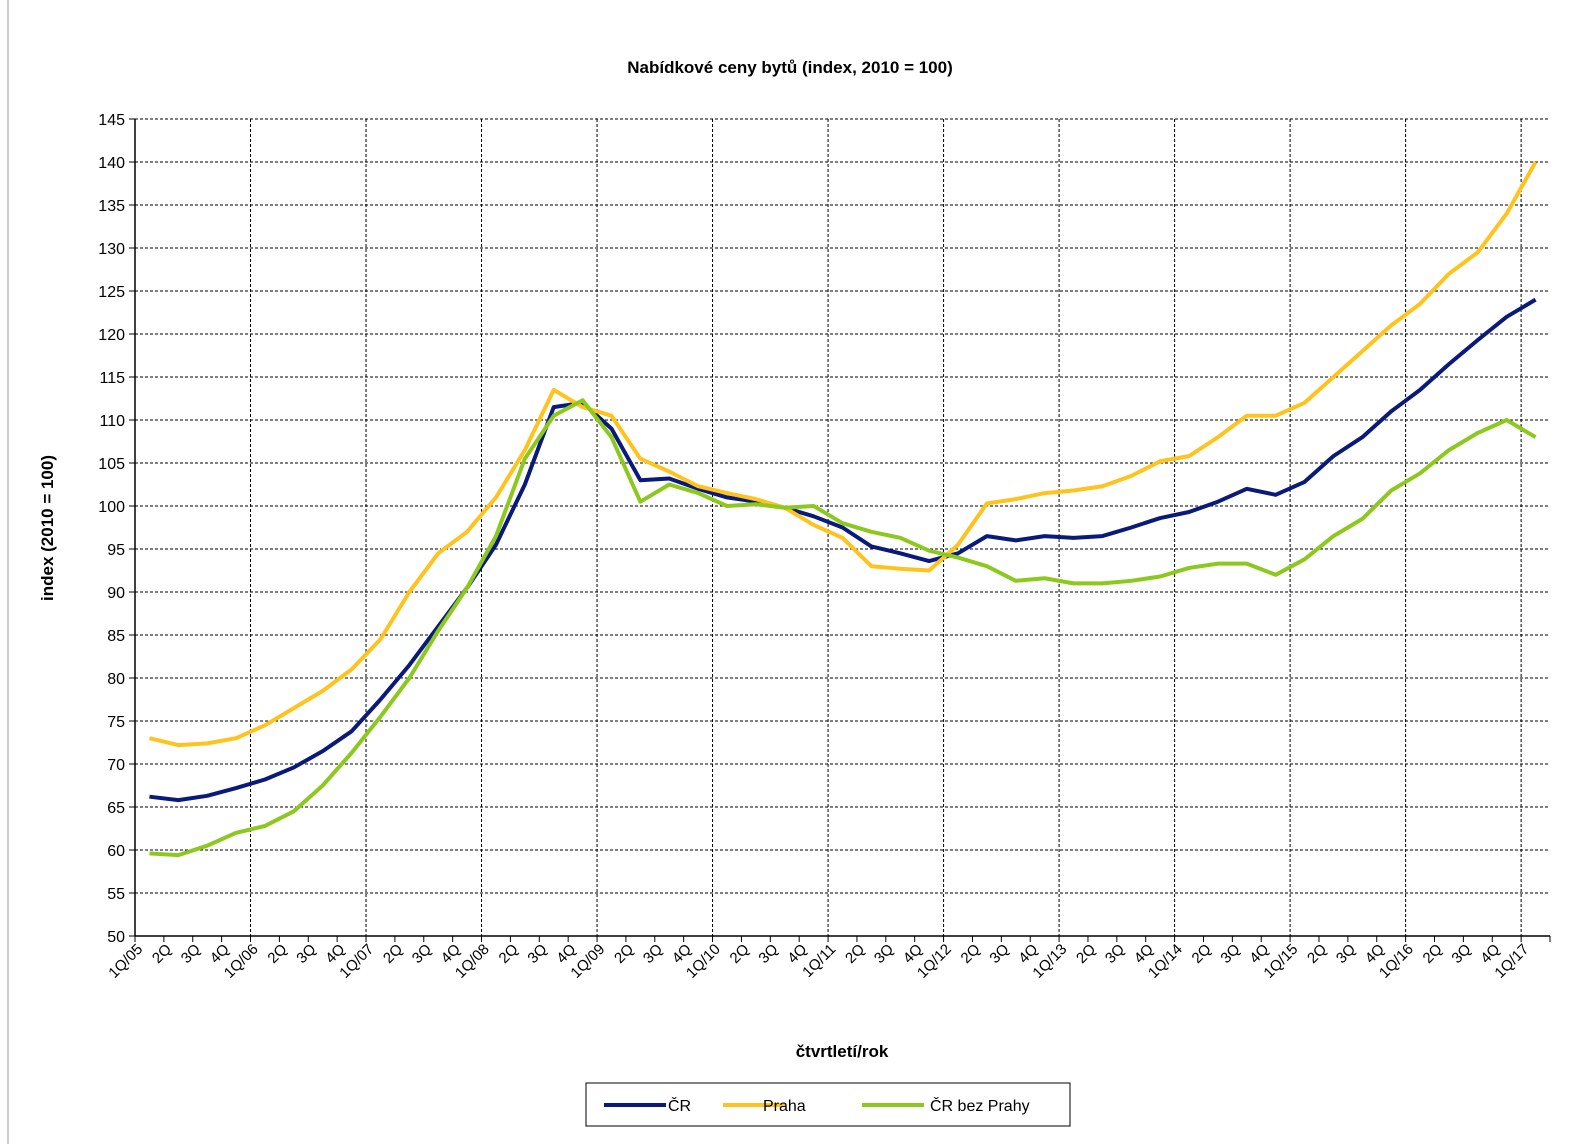 Image resolution: width=1578 pixels, height=1144 pixels. I want to click on x-tick-label: 1Q/05, so click(125, 961).